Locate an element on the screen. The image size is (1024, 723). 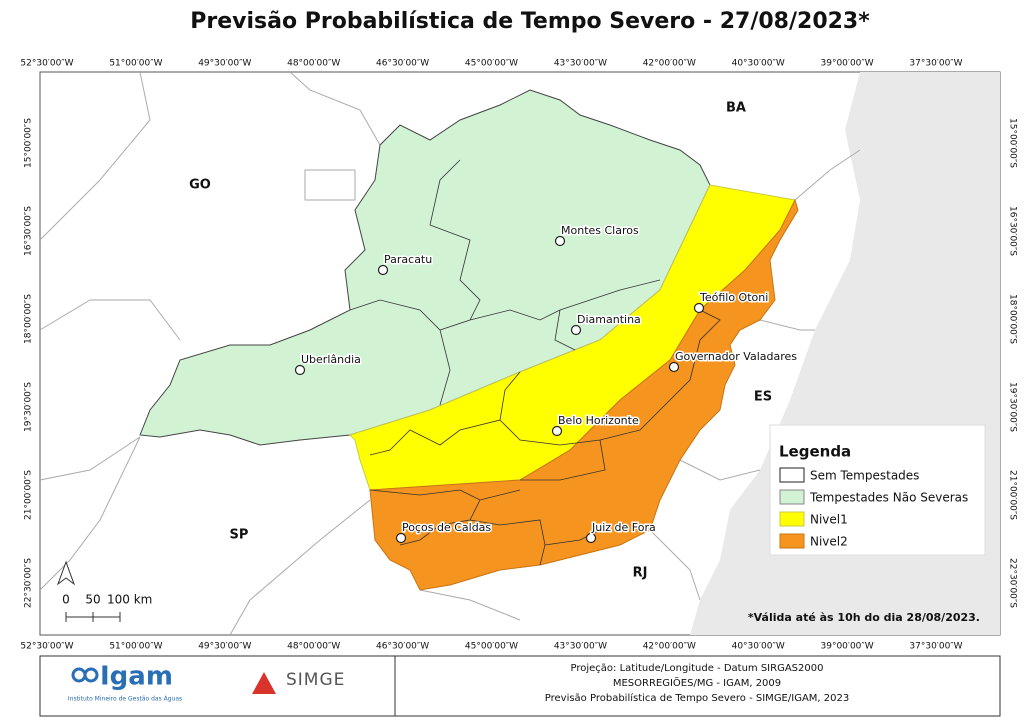
state-label: SP is located at coordinates (239, 535).